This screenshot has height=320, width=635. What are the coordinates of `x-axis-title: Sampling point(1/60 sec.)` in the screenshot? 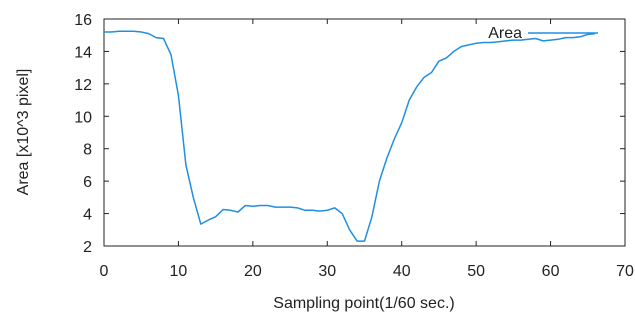 It's located at (363, 303).